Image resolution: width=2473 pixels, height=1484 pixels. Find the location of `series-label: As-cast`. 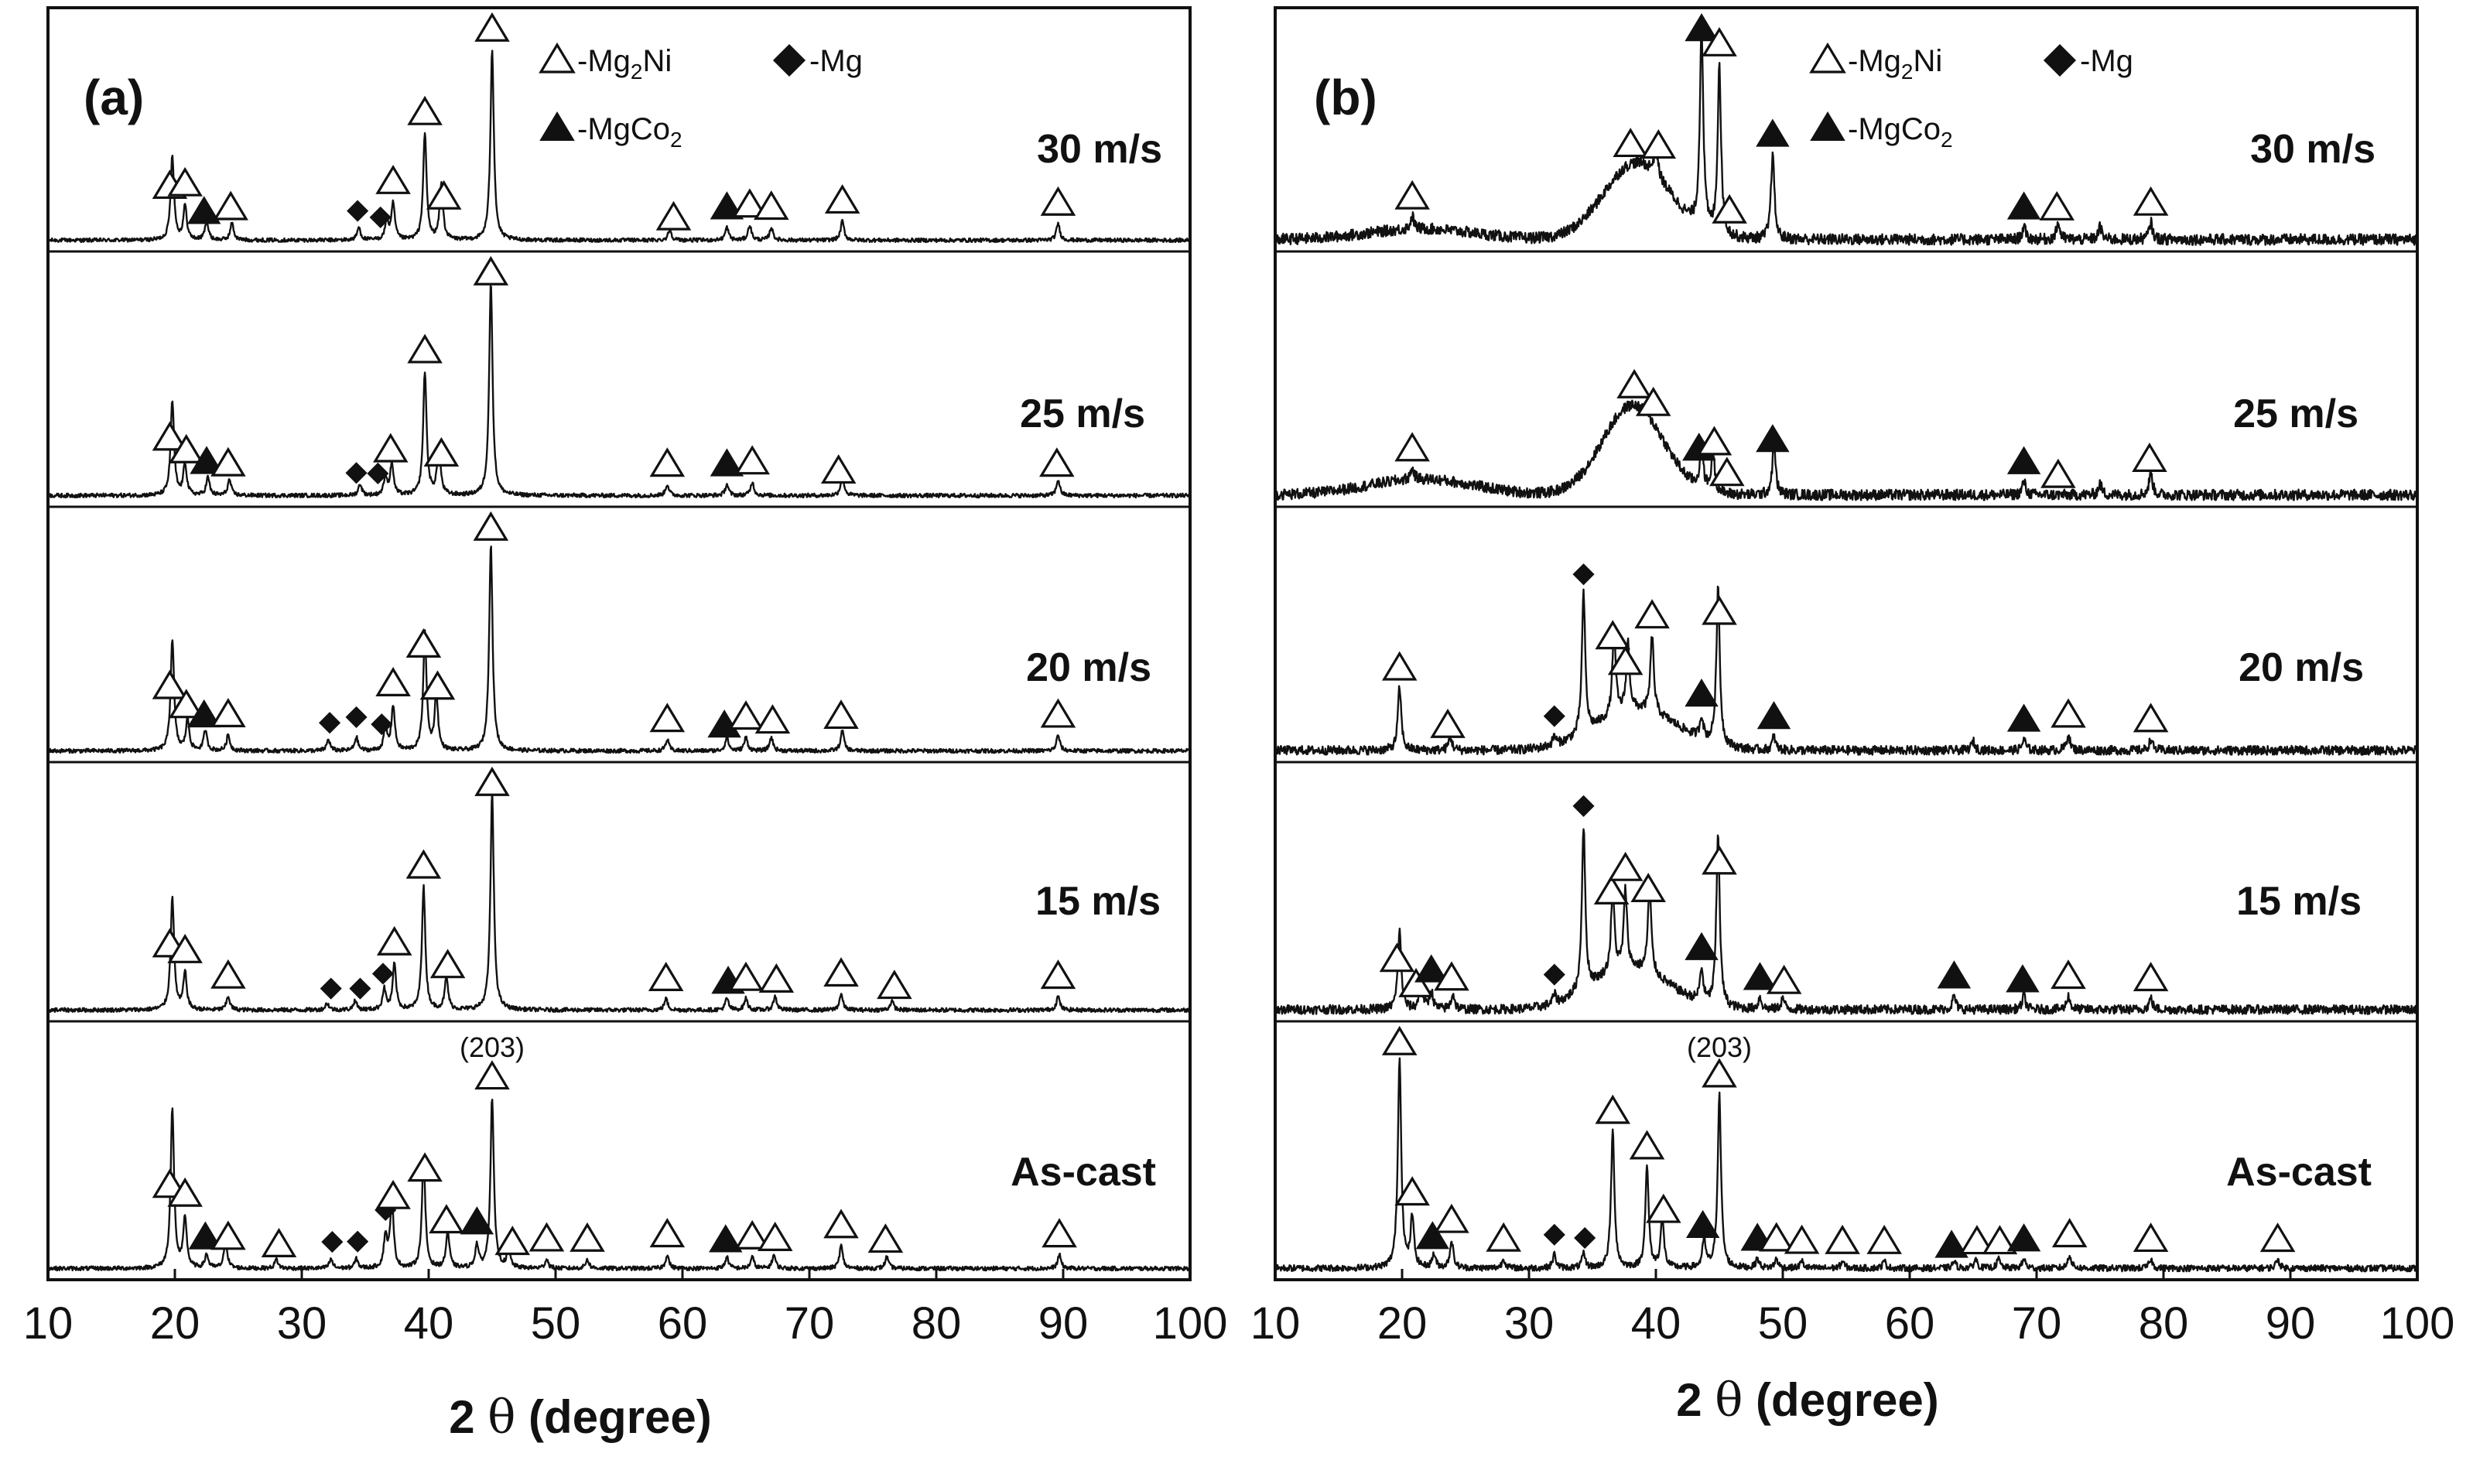

series-label: As-cast is located at coordinates (2299, 1173).